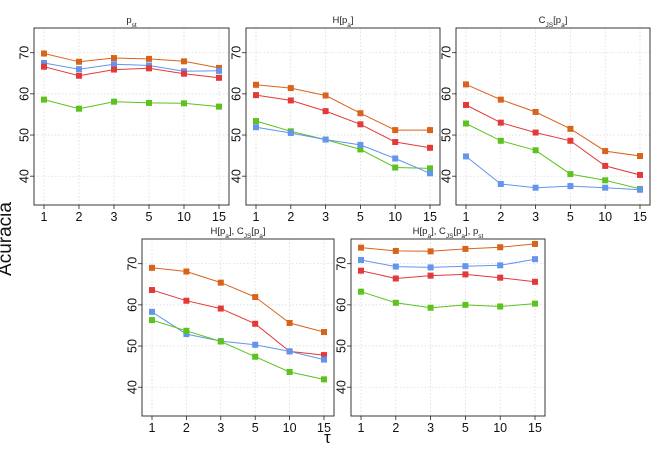 The height and width of the screenshot is (470, 664). I want to click on x-axis-label: τ, so click(327, 437).